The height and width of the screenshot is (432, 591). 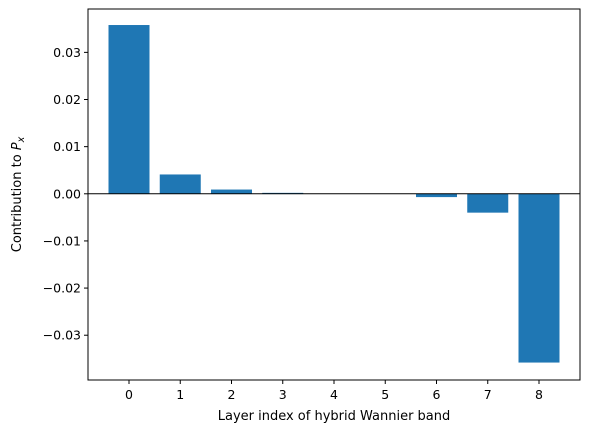 I want to click on x-tick-label: 0, so click(x=129, y=394).